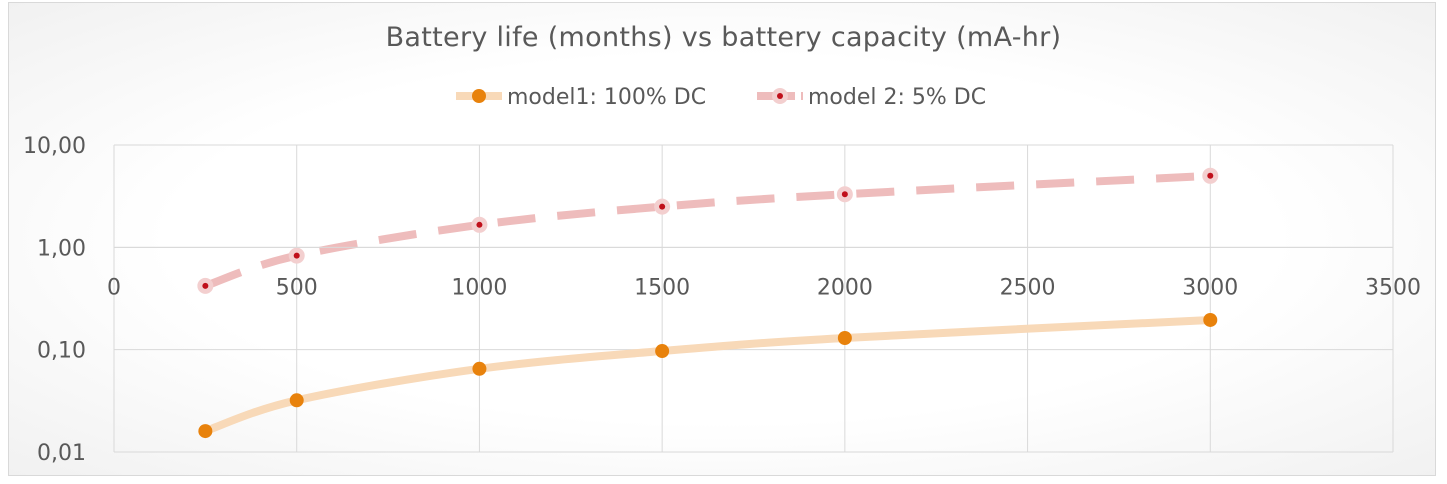 The image size is (1447, 484). Describe the element at coordinates (1210, 287) in the screenshot. I see `x-tick-label: 3000` at that location.